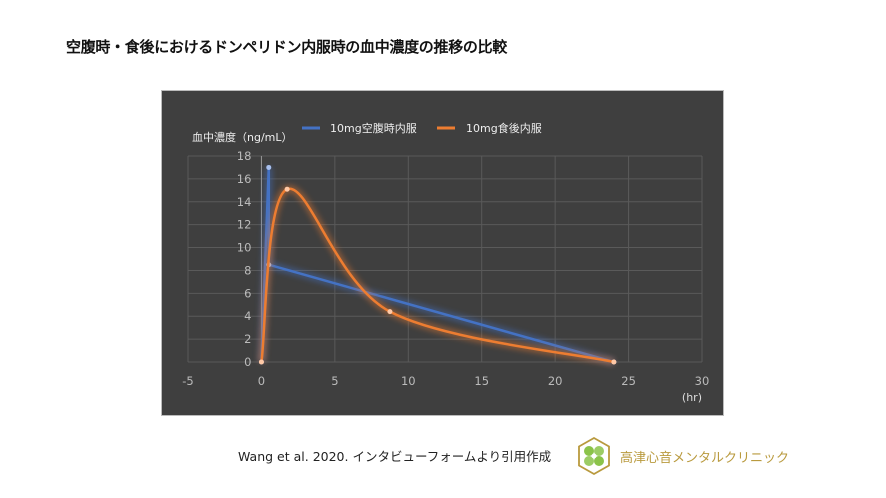  I want to click on x-tick-label: 10, so click(408, 381).